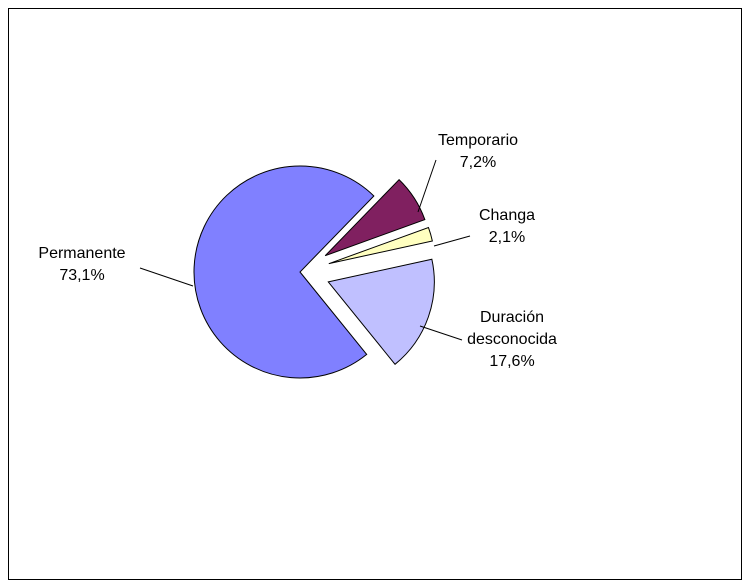 This screenshot has width=750, height=588. Describe the element at coordinates (512, 328) in the screenshot. I see `slice-label: Duración desconocida` at that location.